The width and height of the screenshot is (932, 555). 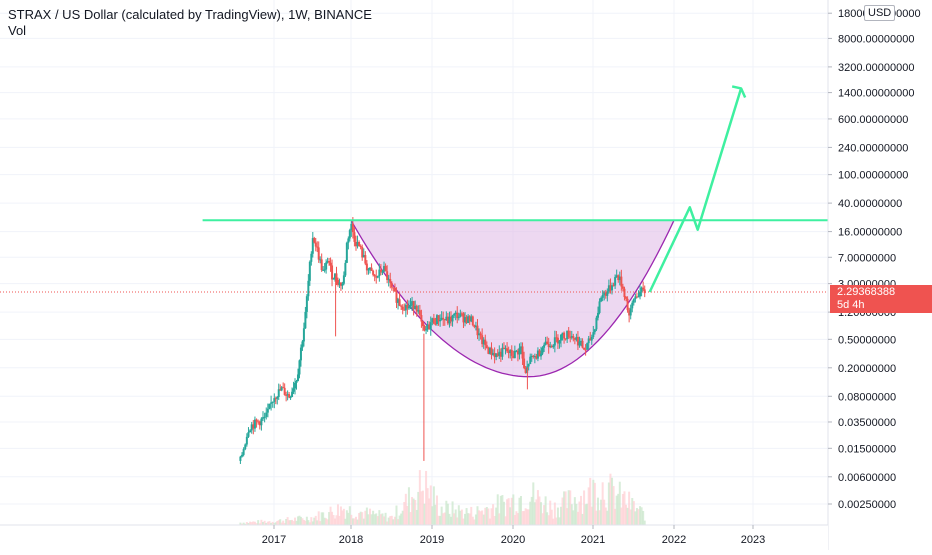 What do you see at coordinates (851, 305) in the screenshot?
I see `bar-countdown: 5d 4h` at bounding box center [851, 305].